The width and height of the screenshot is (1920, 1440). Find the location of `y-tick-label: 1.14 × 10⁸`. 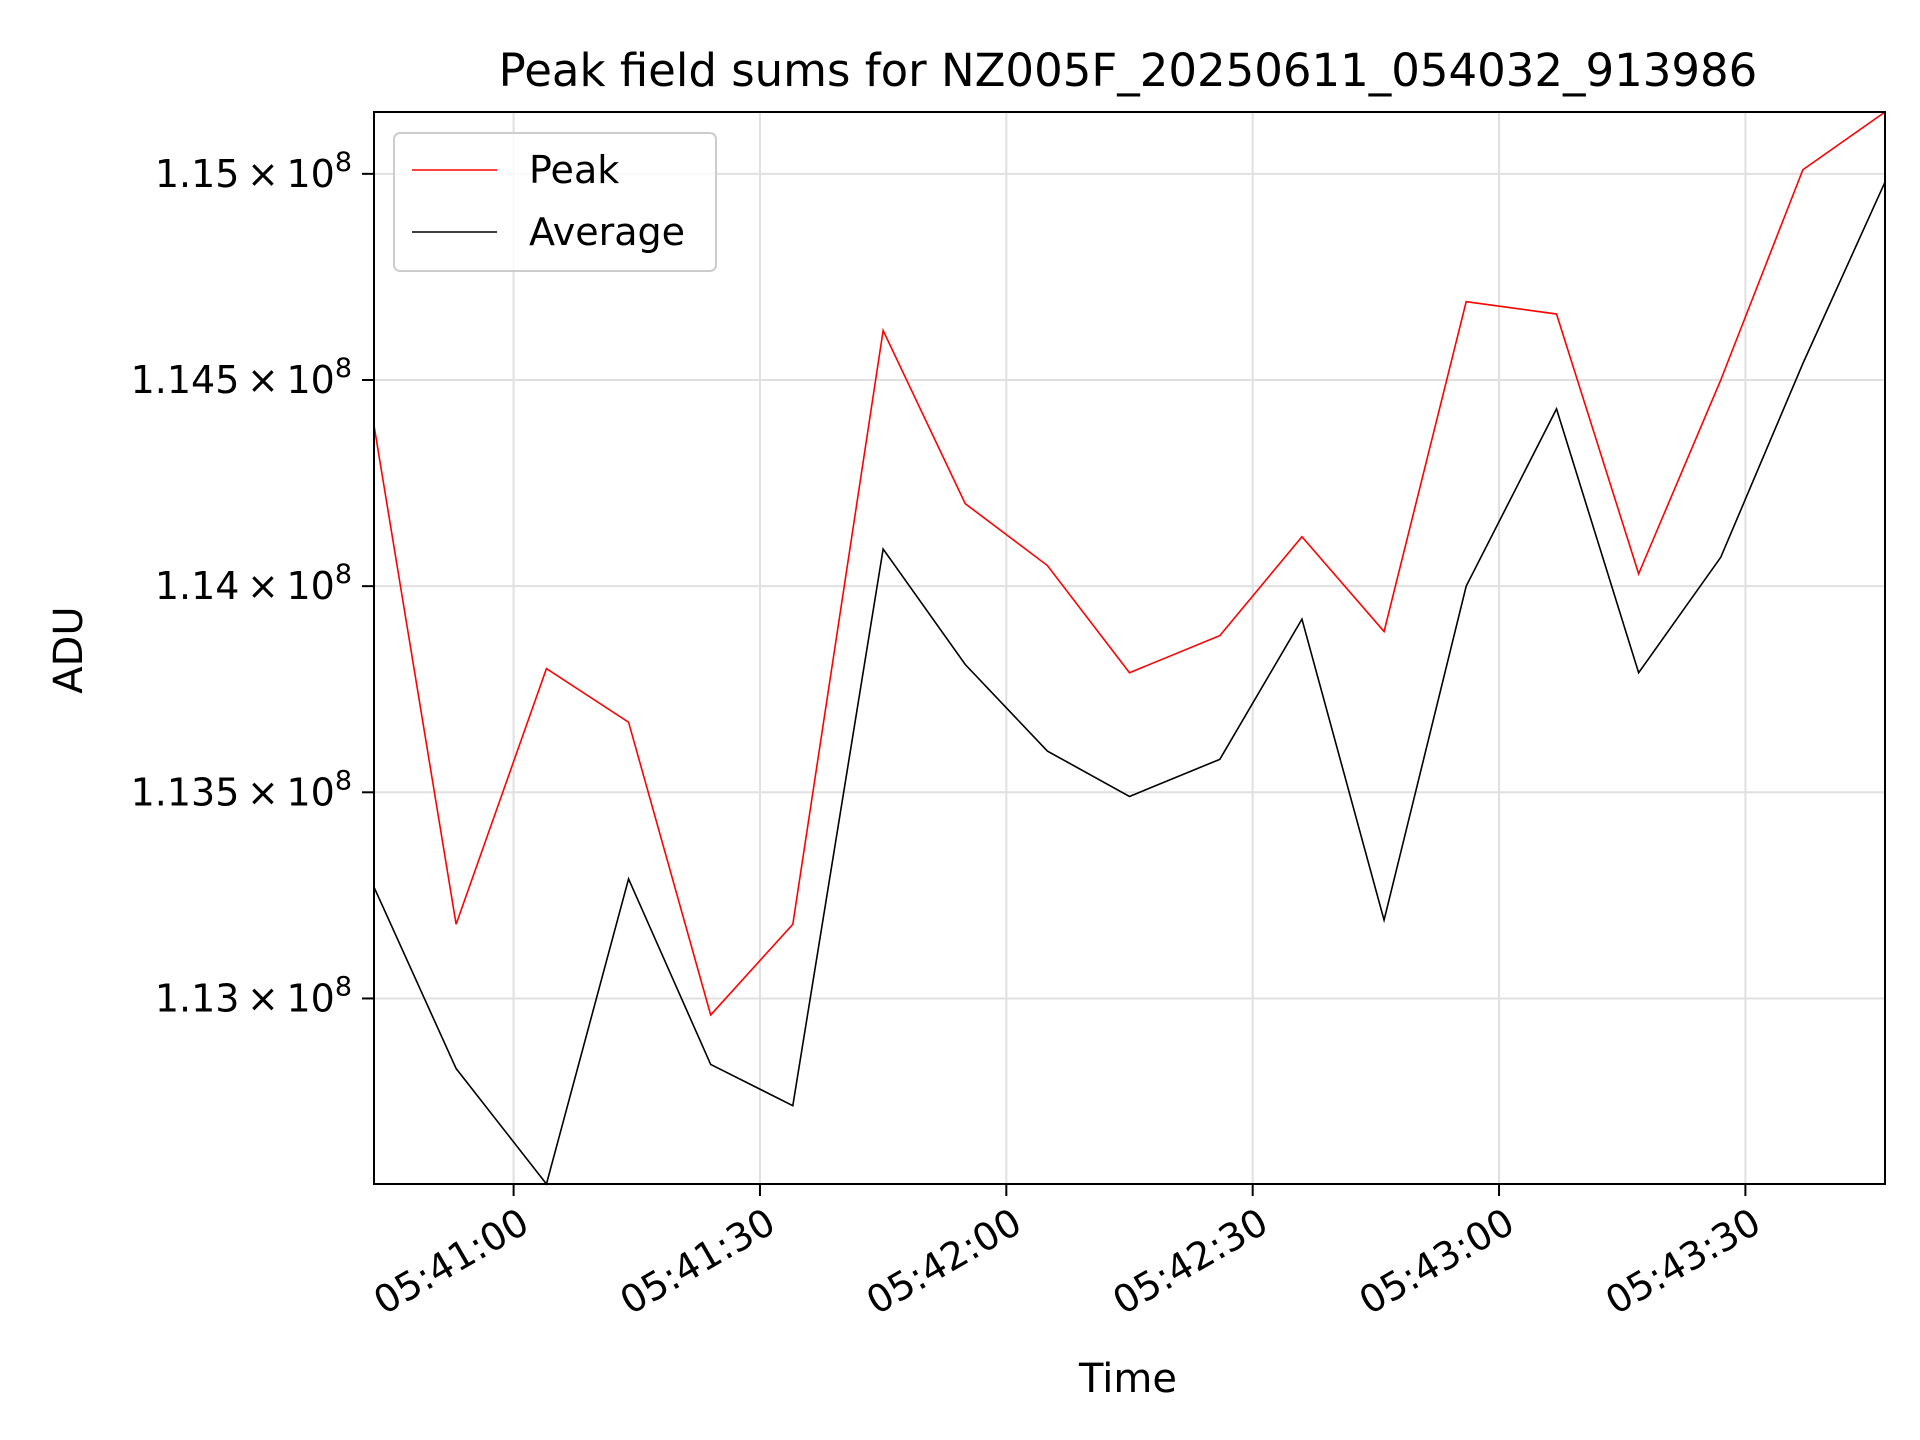

y-tick-label: 1.14 × 10⁸ is located at coordinates (253, 583).